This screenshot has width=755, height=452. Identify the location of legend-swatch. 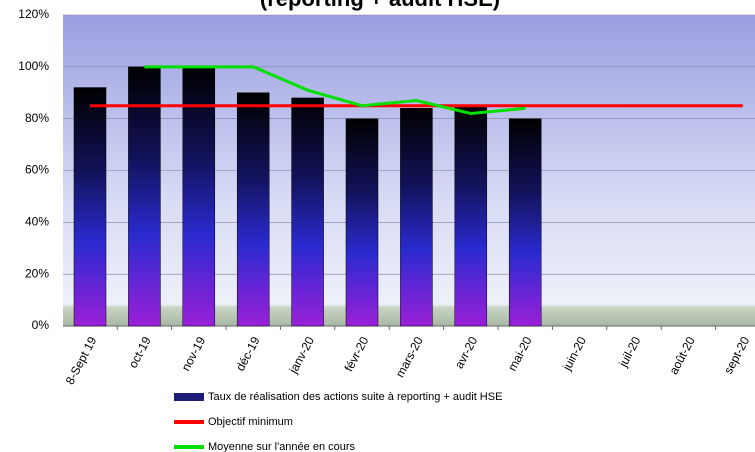
(189, 397).